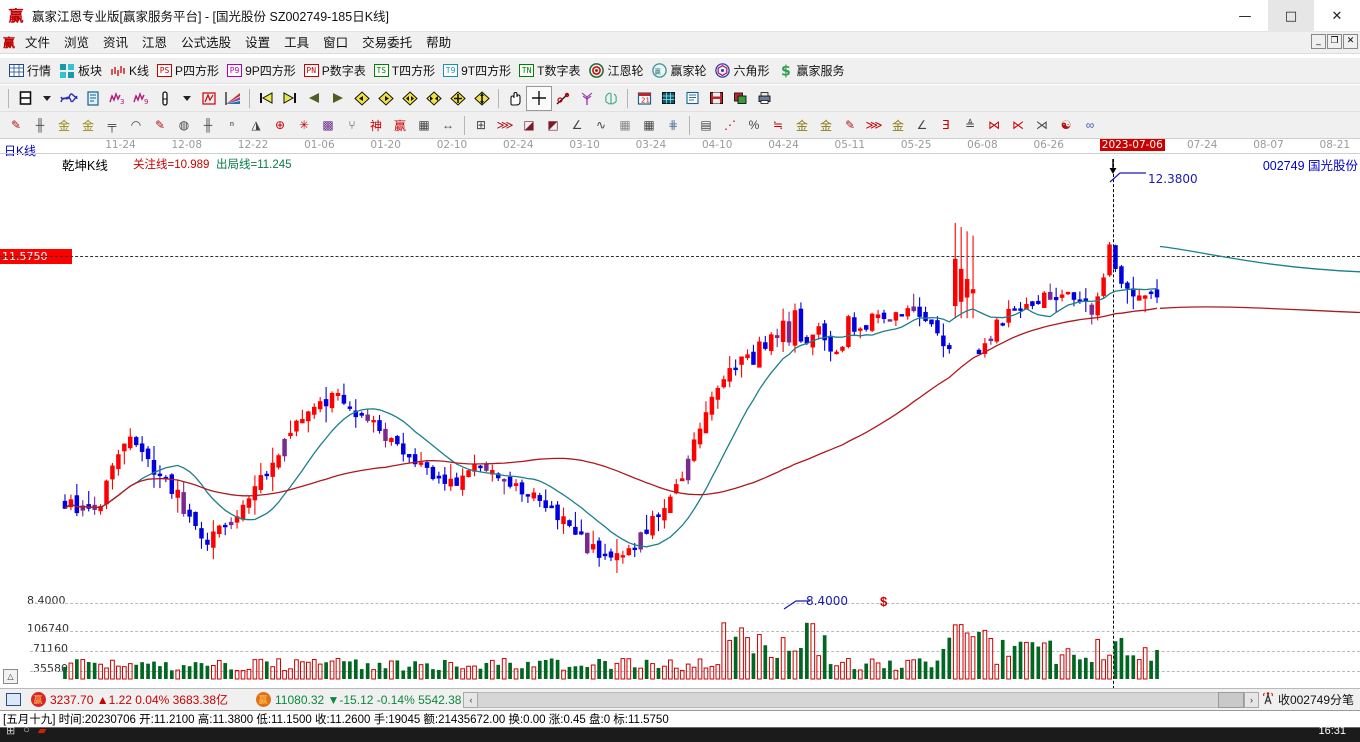 This screenshot has width=1360, height=742. Describe the element at coordinates (778, 125) in the screenshot. I see `percent-lines-icon: ≒` at that location.